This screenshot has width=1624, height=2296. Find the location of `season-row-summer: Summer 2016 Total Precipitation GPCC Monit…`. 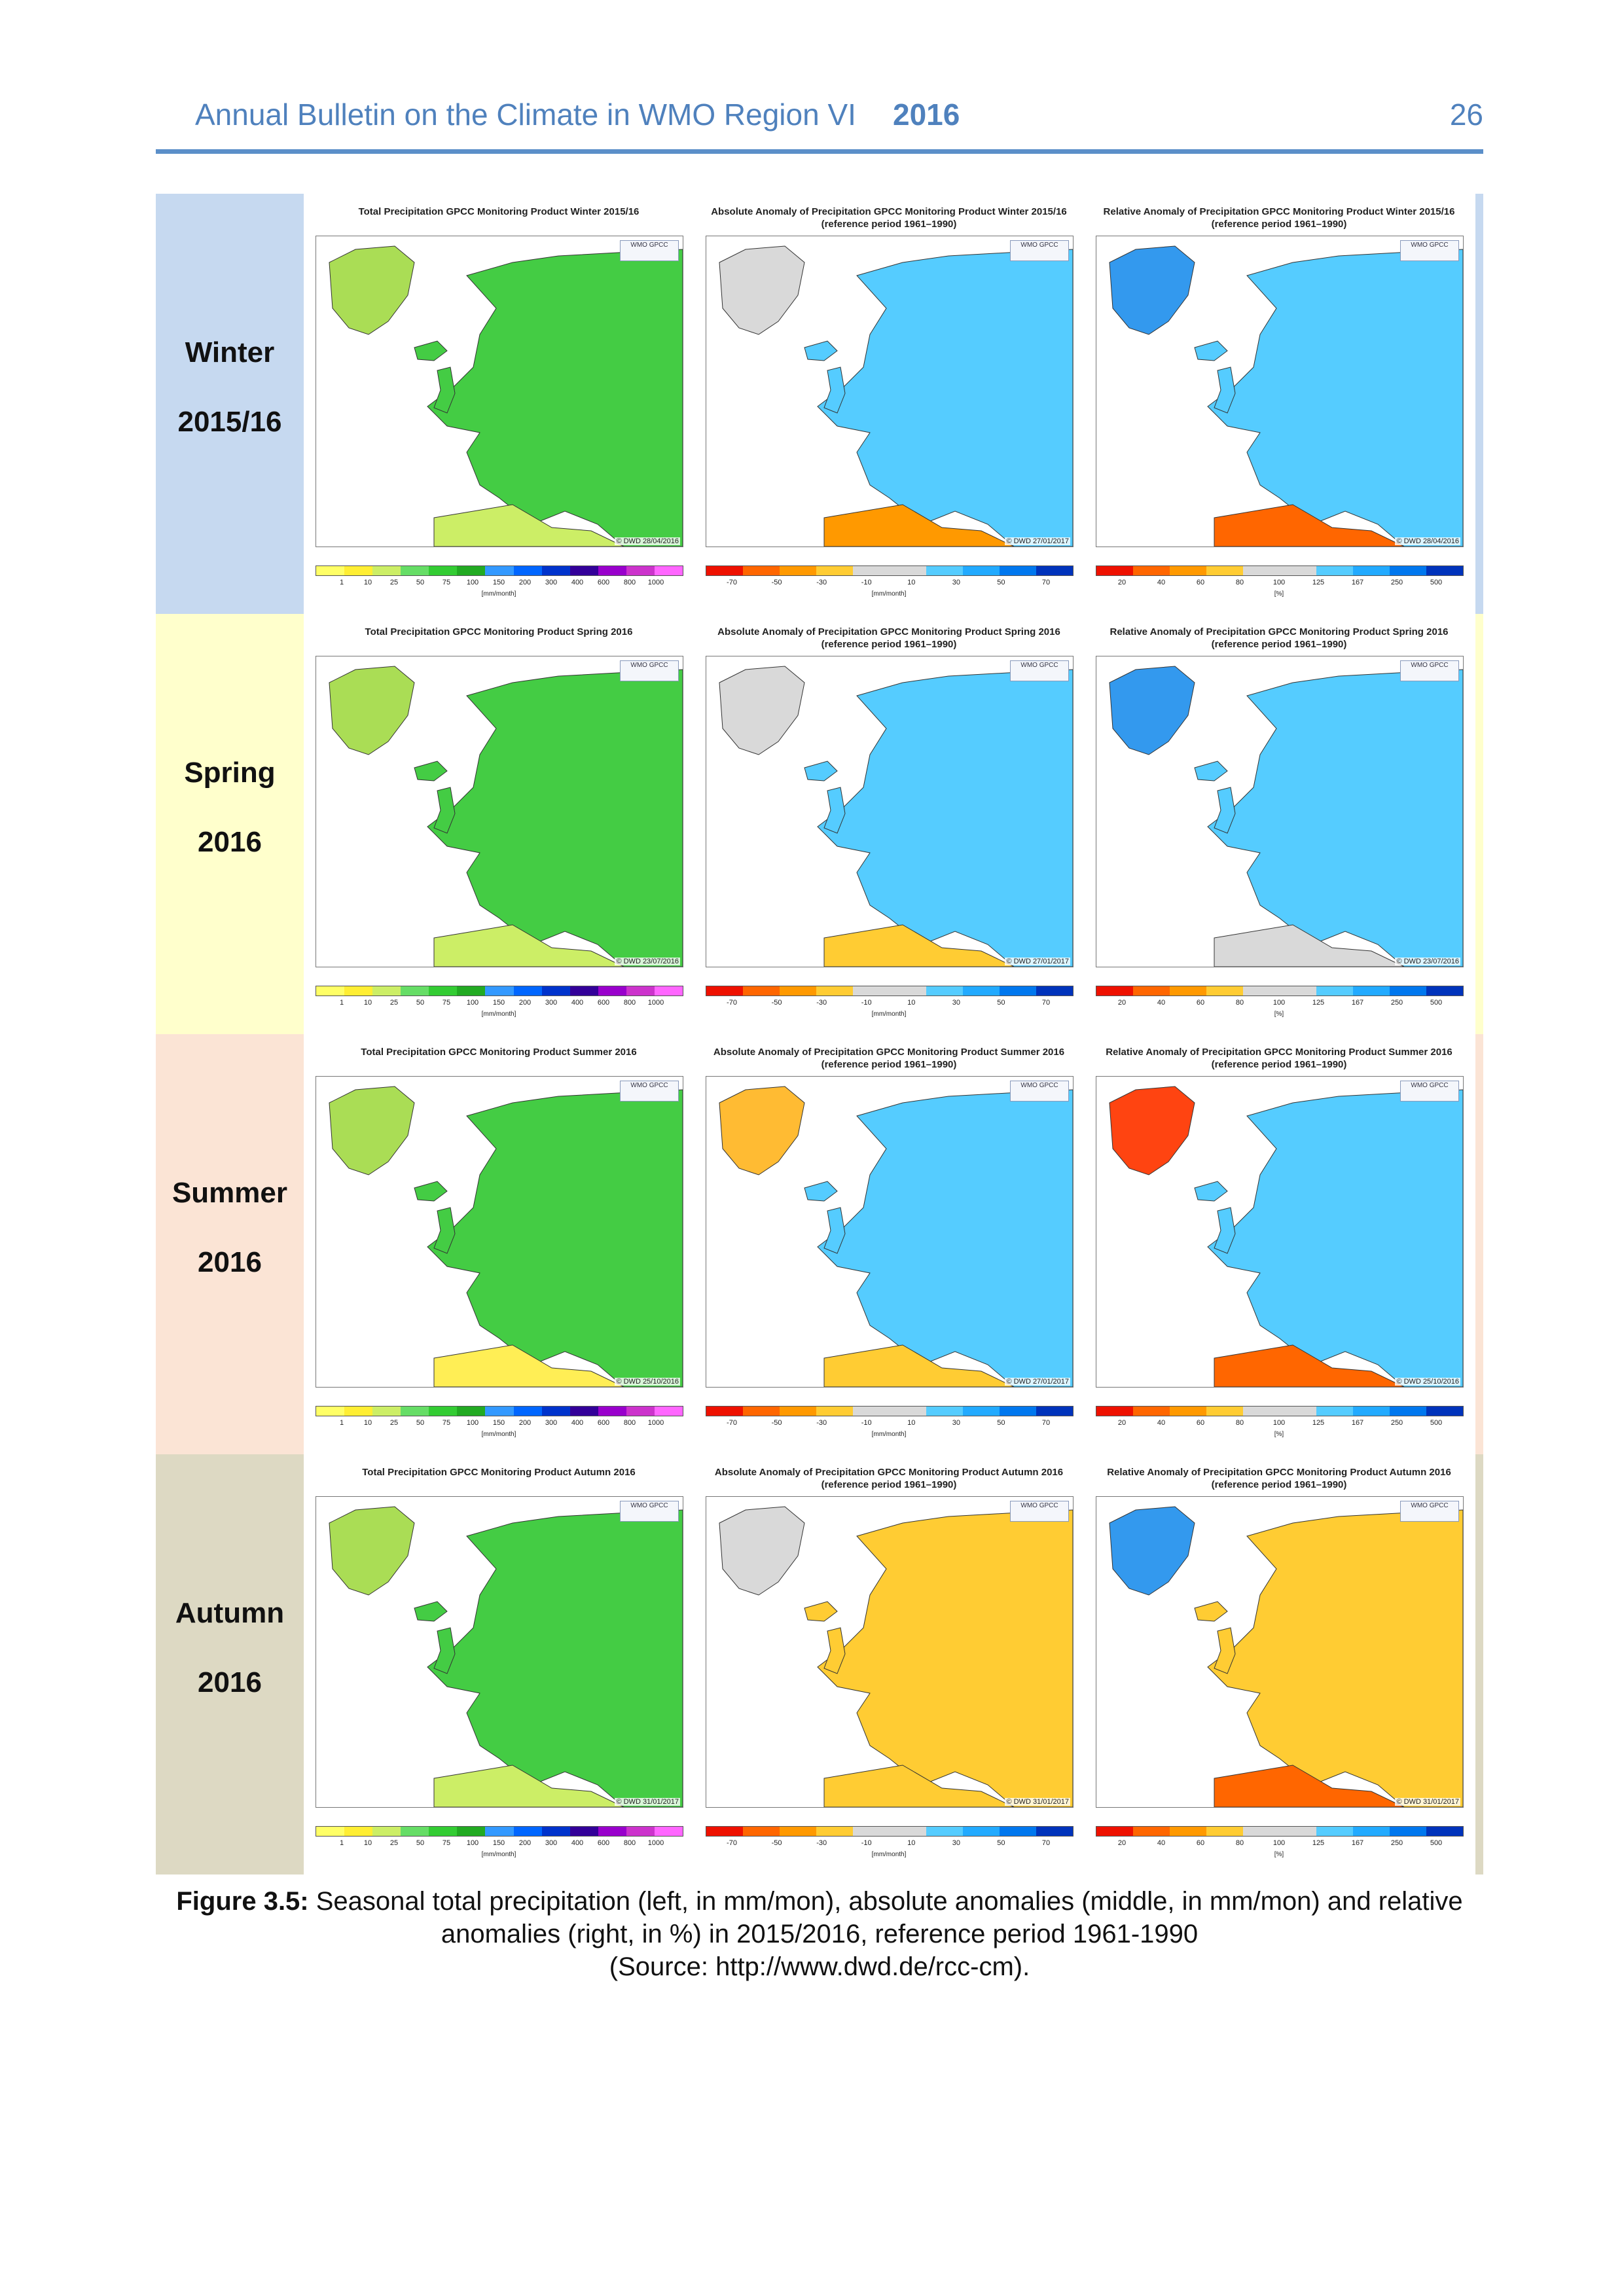

season-row-summer: Summer 2016 Total Precipitation GPCC Monit… is located at coordinates (820, 1244).